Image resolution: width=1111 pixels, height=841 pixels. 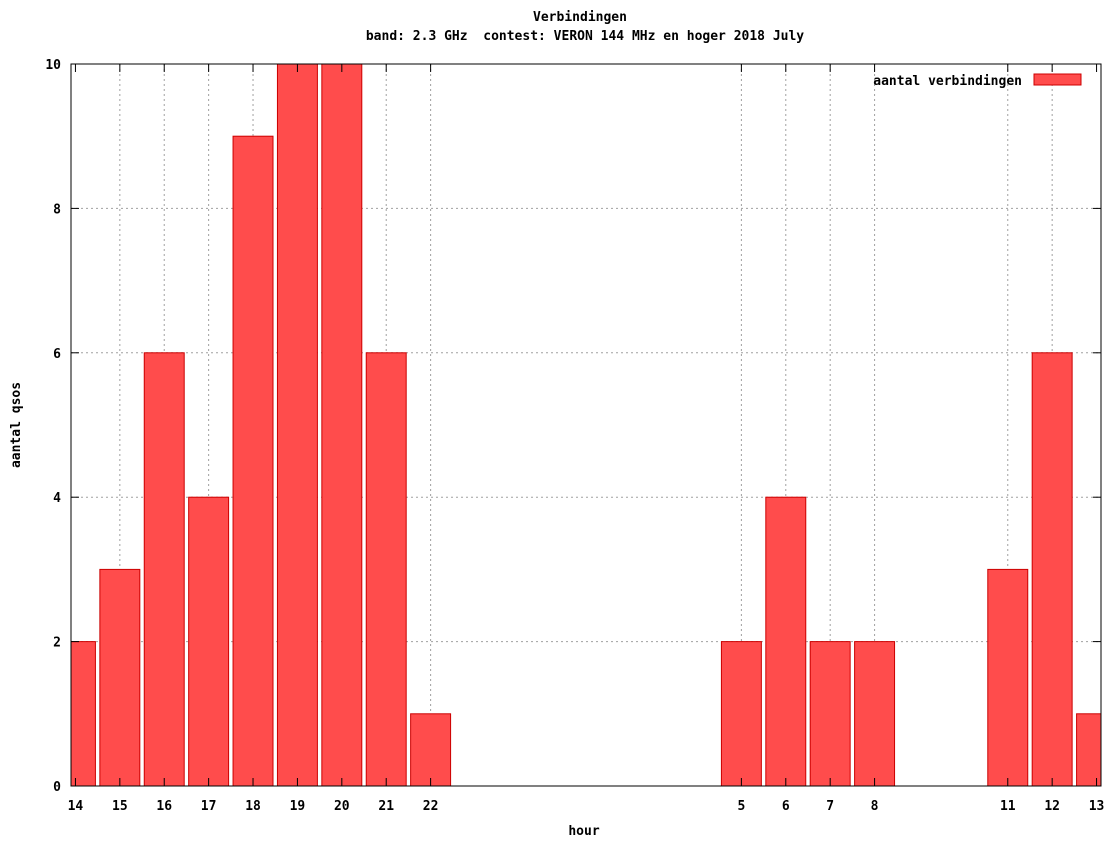 I want to click on y-tick-label: 0, so click(x=57, y=787).